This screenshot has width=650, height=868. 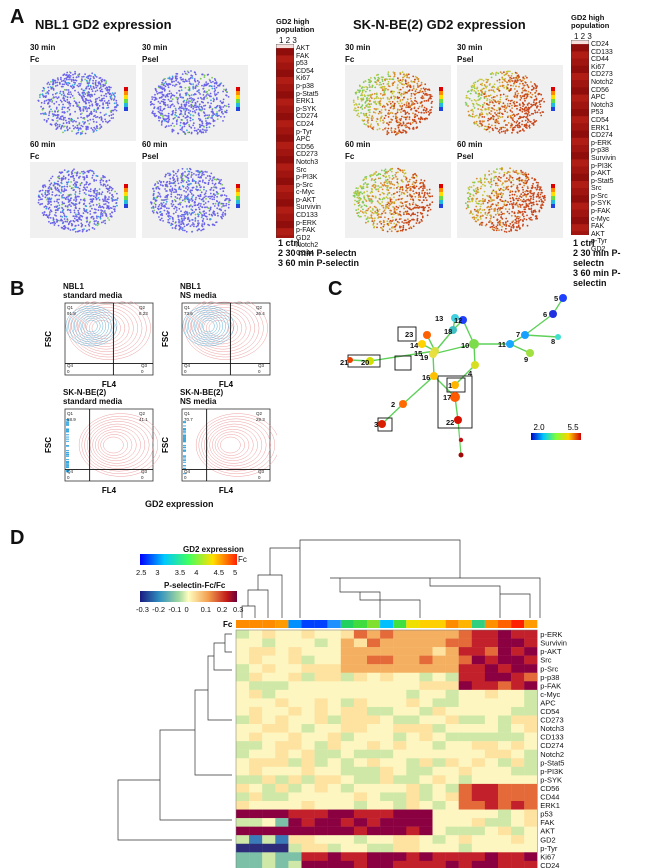 I want to click on right-heat-title: GD2 high population, so click(x=590, y=21).